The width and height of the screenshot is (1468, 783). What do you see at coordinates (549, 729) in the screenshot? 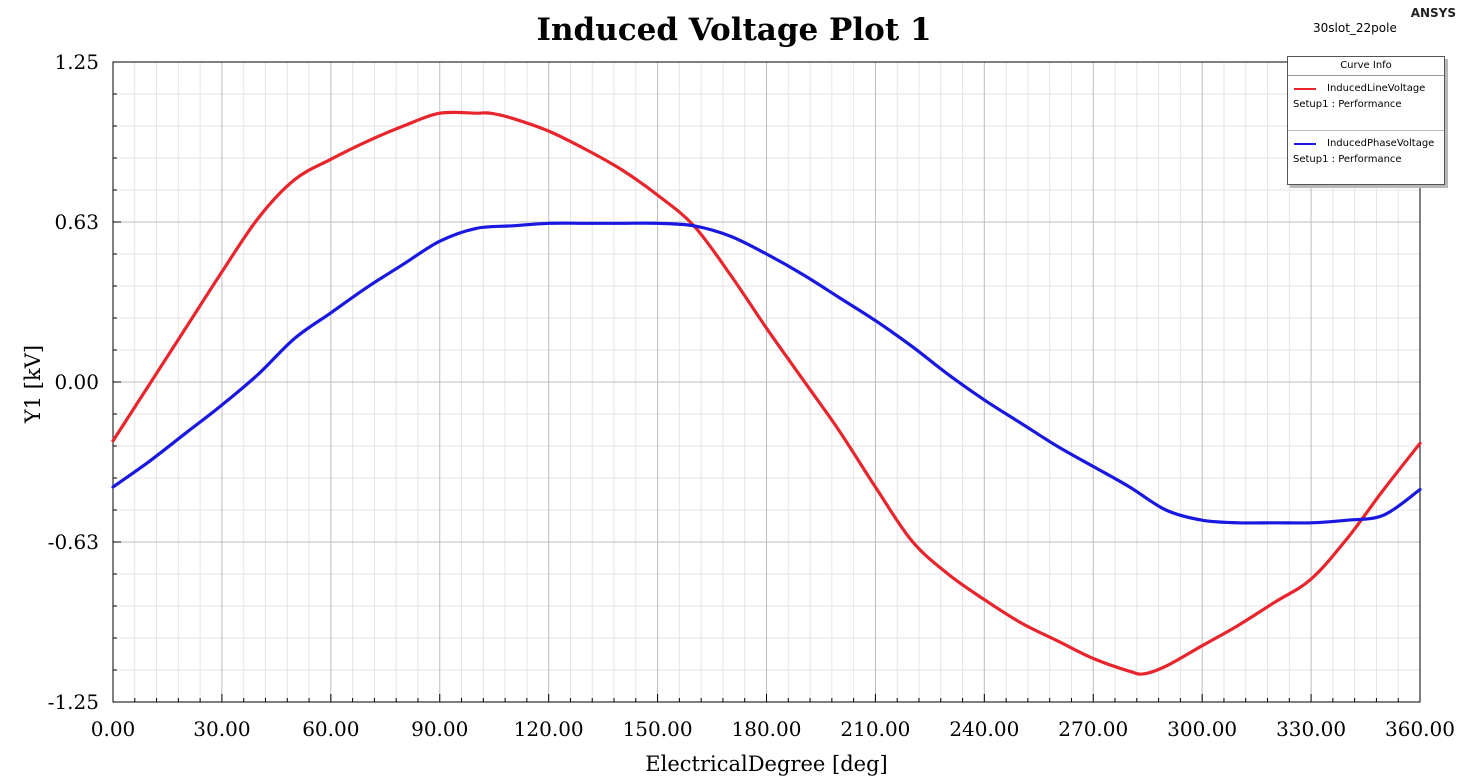
I see `x-tick-label: 120.00` at bounding box center [549, 729].